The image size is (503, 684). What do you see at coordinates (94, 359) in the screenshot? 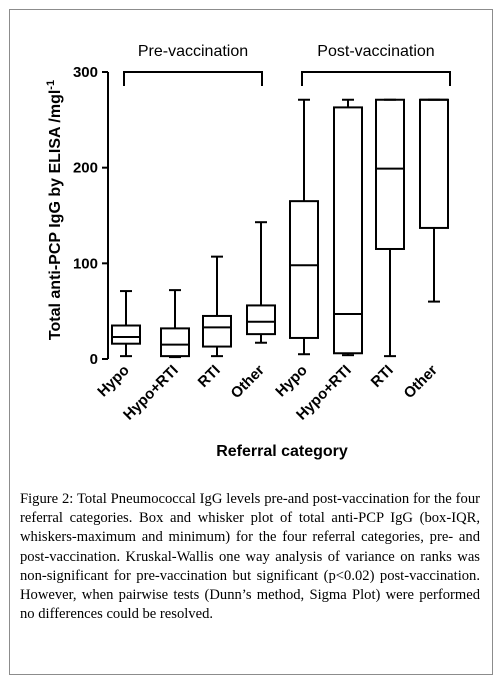
I see `y-tick-label-0: 0` at bounding box center [94, 359].